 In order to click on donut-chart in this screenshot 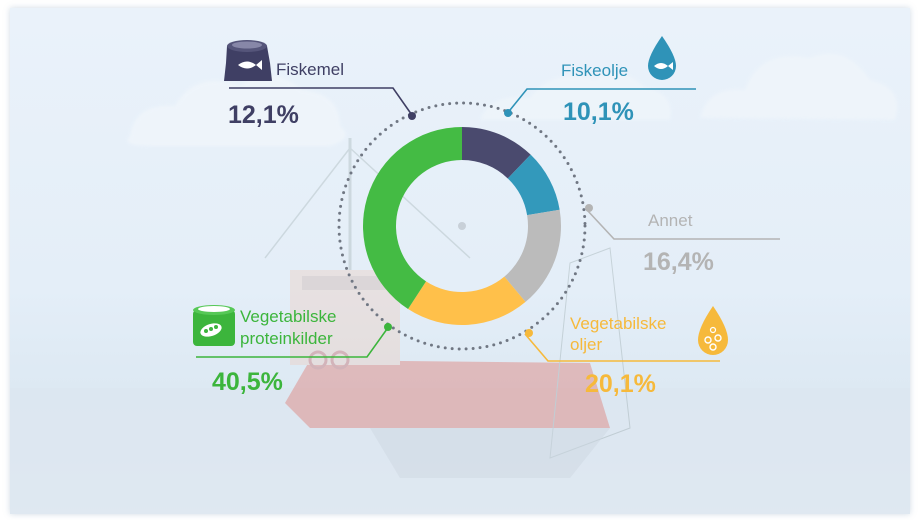, I will do `click(462, 226)`.